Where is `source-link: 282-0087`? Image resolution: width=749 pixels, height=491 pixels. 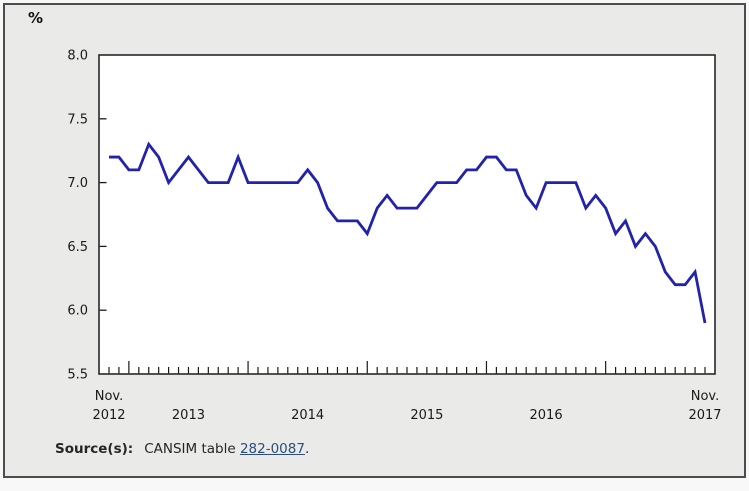 source-link: 282-0087 is located at coordinates (272, 449).